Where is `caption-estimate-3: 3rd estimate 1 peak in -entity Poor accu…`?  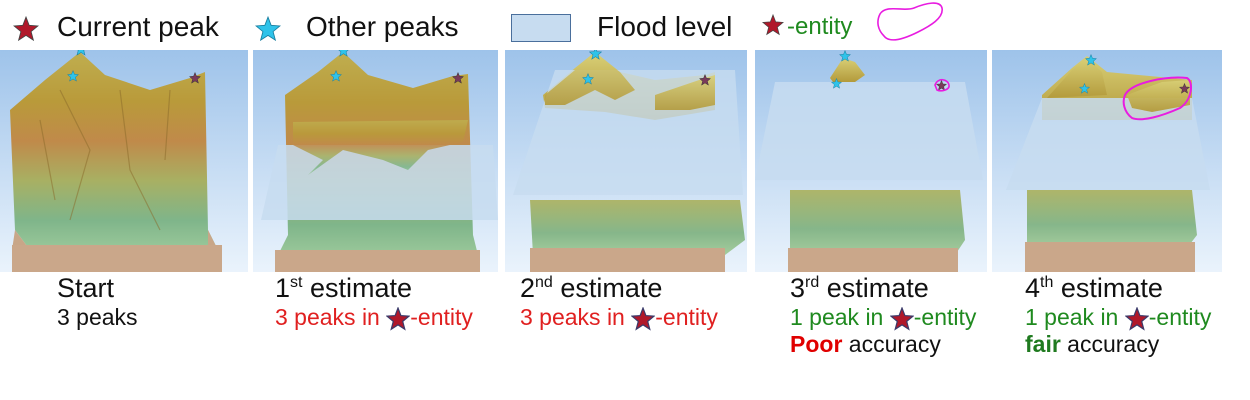
caption-estimate-3: 3rd estimate 1 peak in -entity Poor accu… is located at coordinates (883, 315).